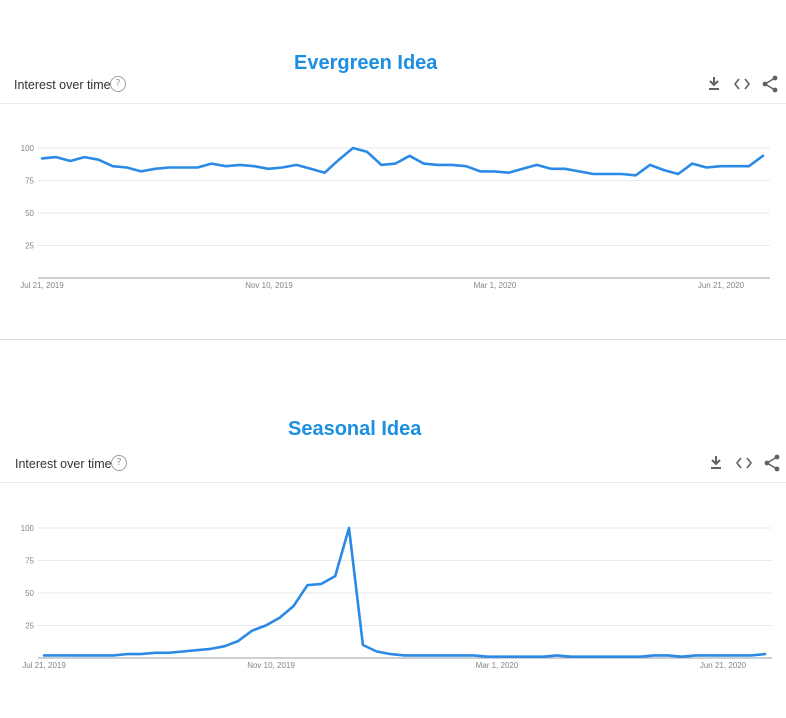 This screenshot has width=786, height=718. What do you see at coordinates (393, 339) in the screenshot?
I see `panel-divider` at bounding box center [393, 339].